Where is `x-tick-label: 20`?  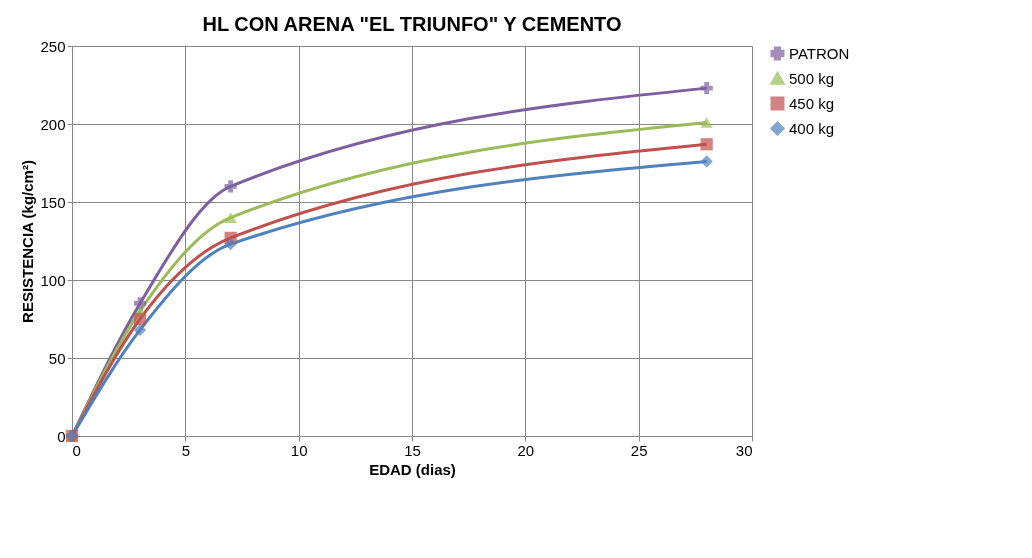 x-tick-label: 20 is located at coordinates (526, 450).